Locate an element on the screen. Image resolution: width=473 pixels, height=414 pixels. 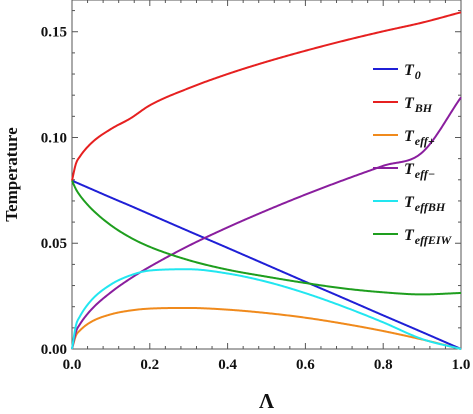
y-tick-label: 0.15 is located at coordinates (54, 33).